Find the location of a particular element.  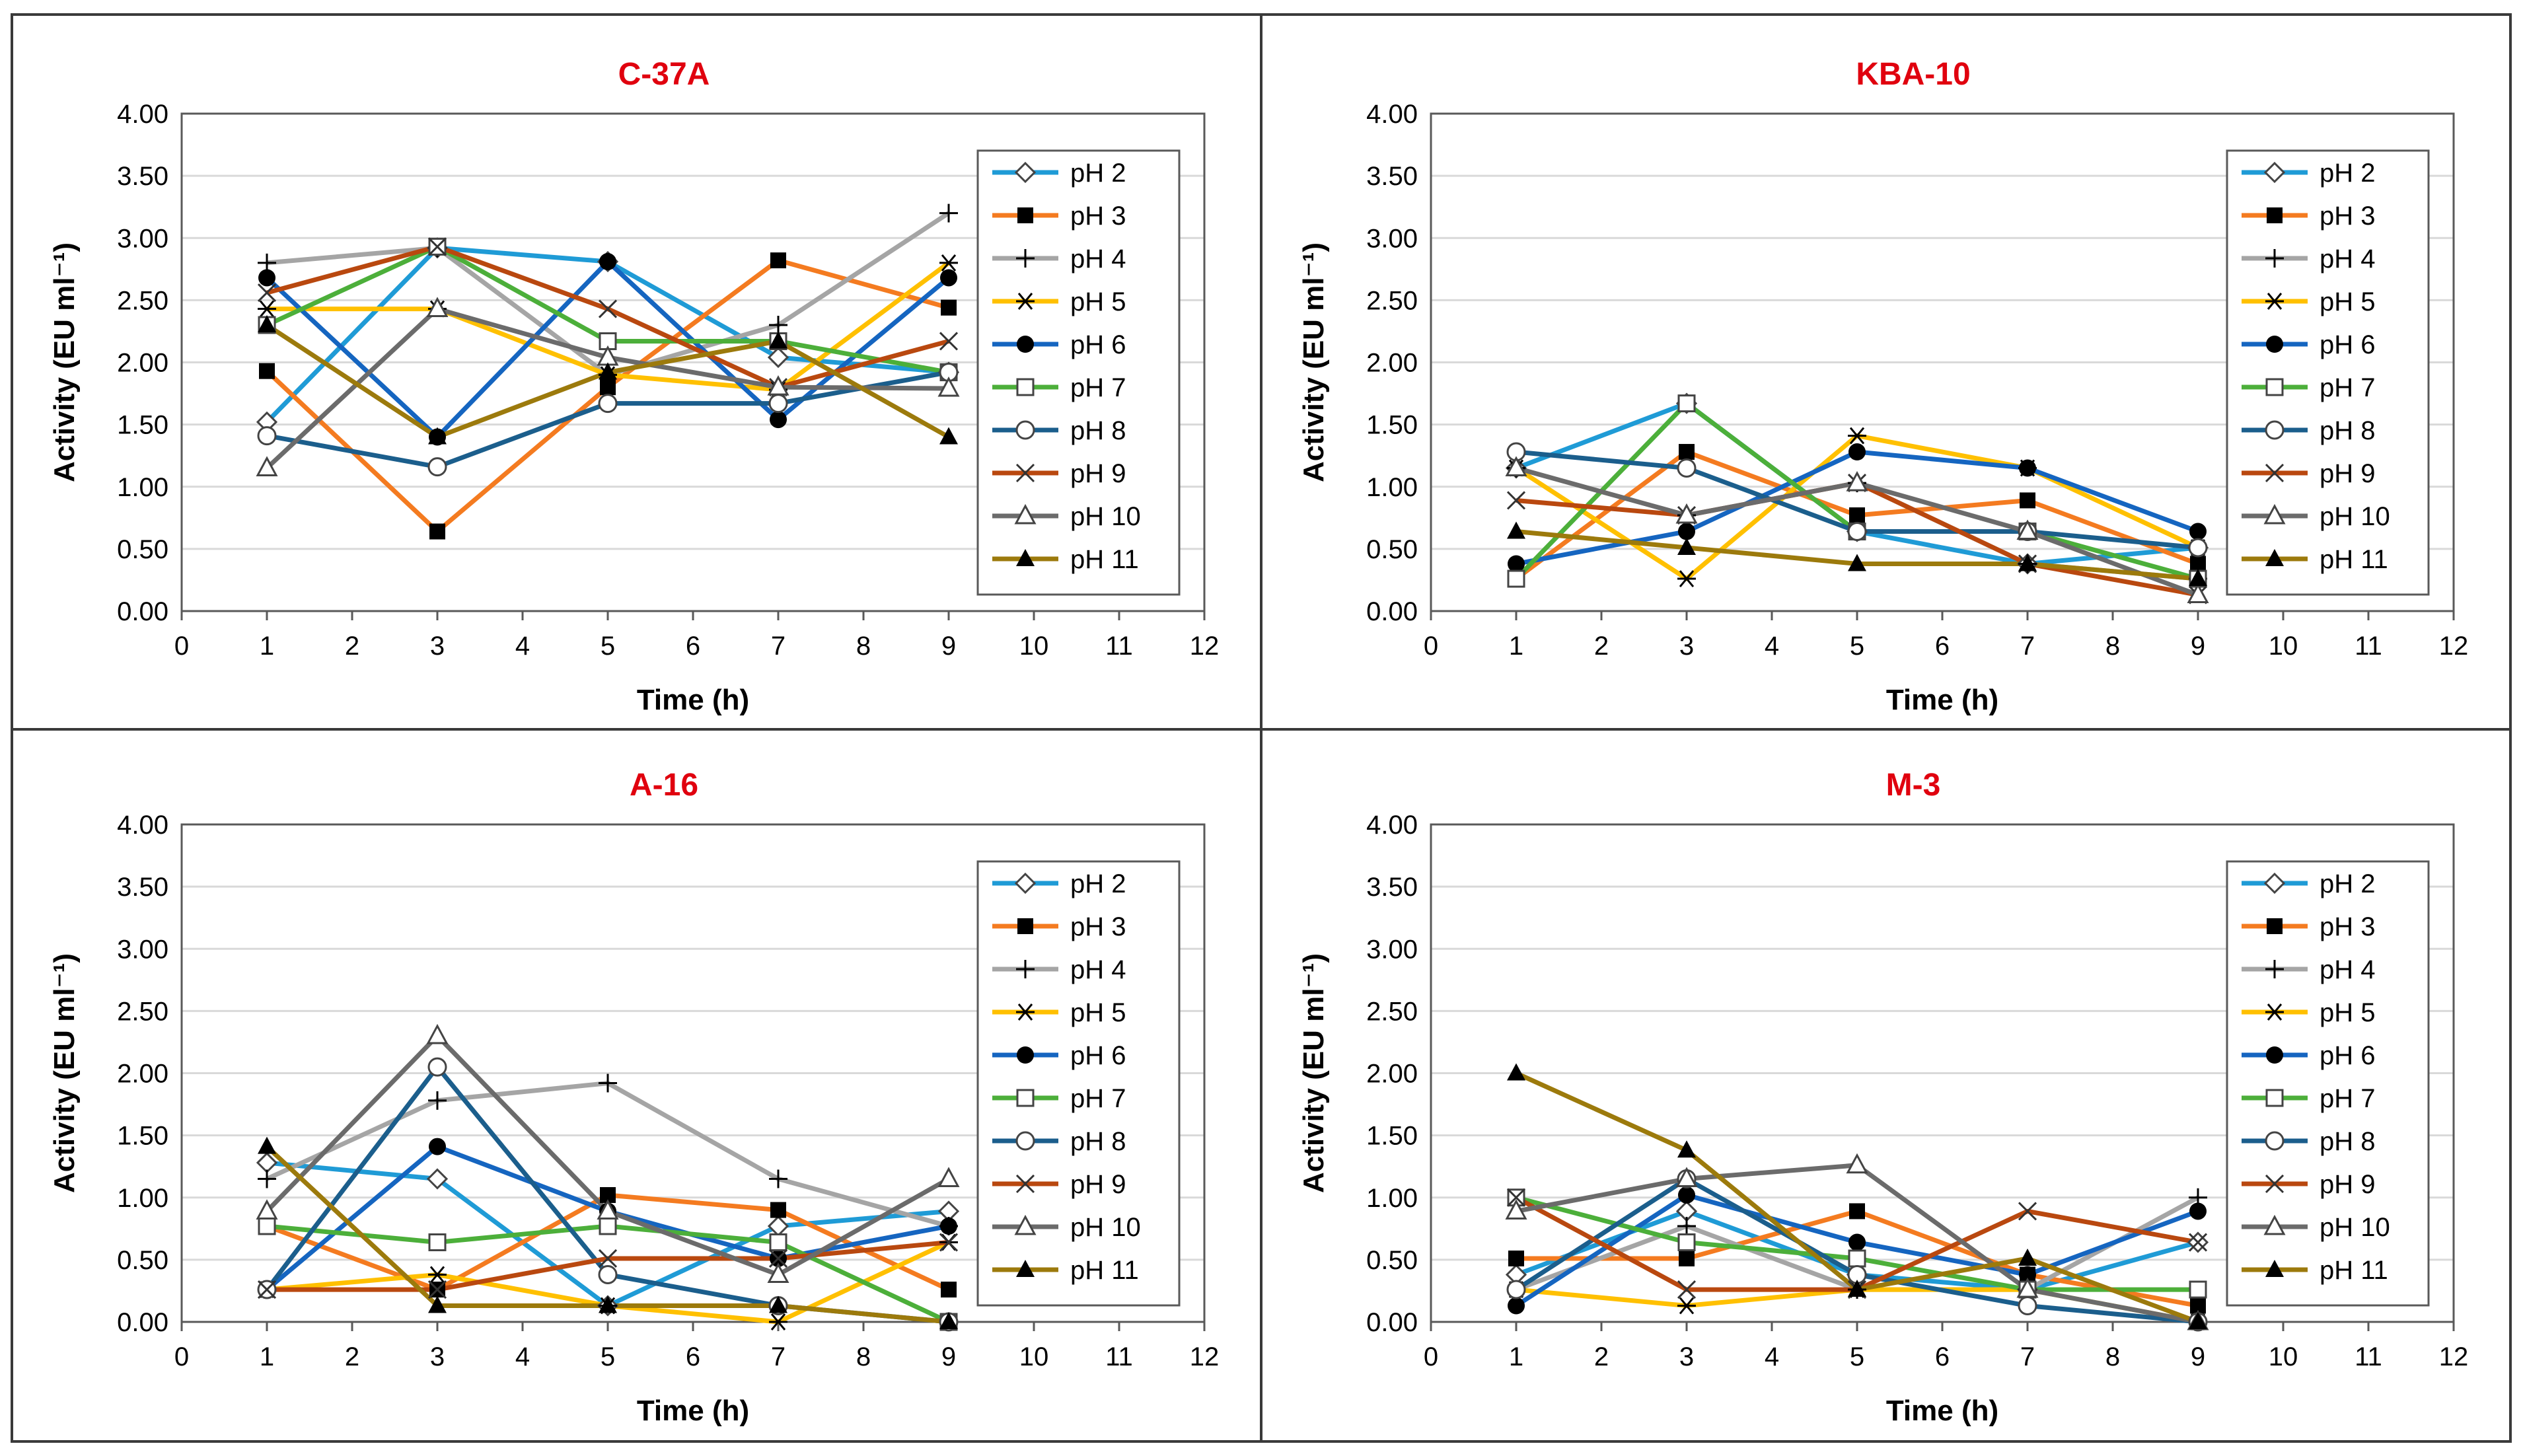

legend-entry: pH 5 is located at coordinates (1098, 1012).